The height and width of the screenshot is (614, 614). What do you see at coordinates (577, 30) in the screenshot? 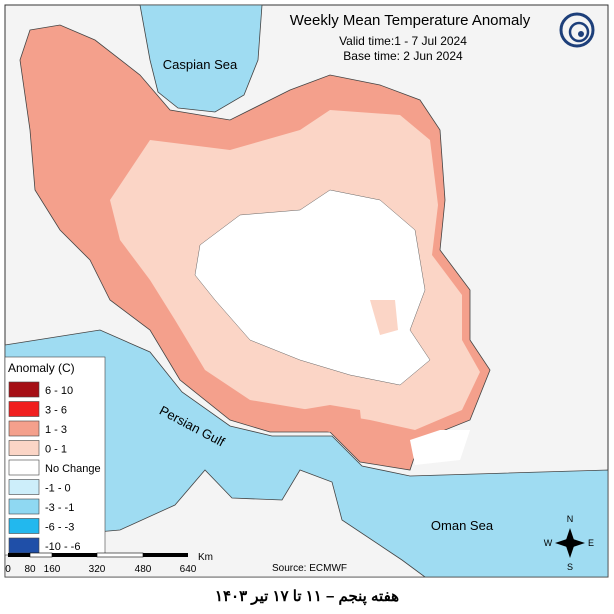
I see `logo` at bounding box center [577, 30].